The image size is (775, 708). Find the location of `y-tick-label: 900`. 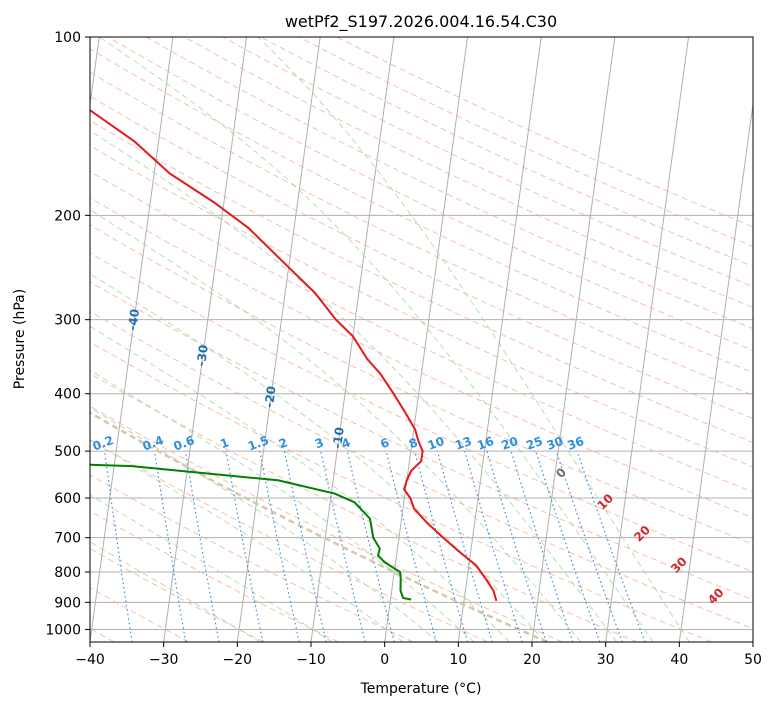

y-tick-label: 900 is located at coordinates (67, 603).